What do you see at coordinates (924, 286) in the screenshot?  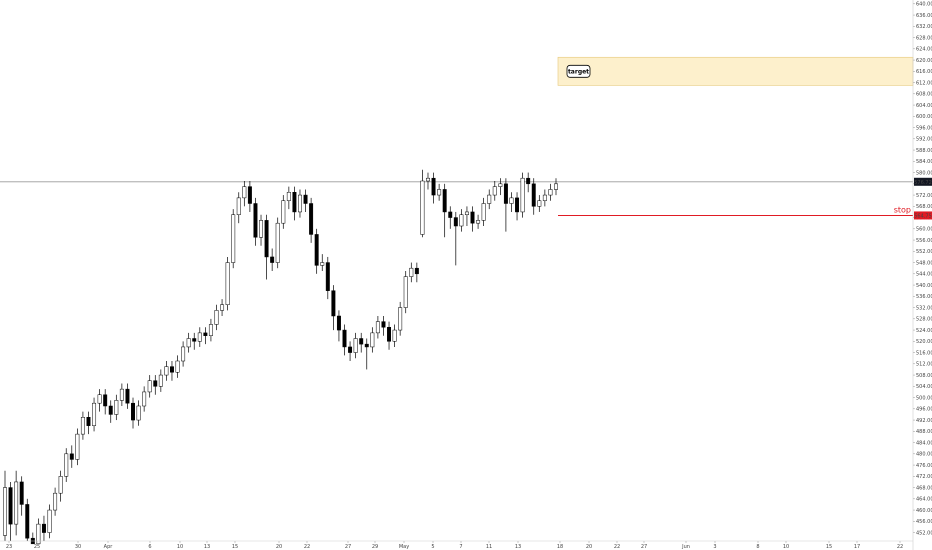 I see `y-tick-label: 540.00` at bounding box center [924, 286].